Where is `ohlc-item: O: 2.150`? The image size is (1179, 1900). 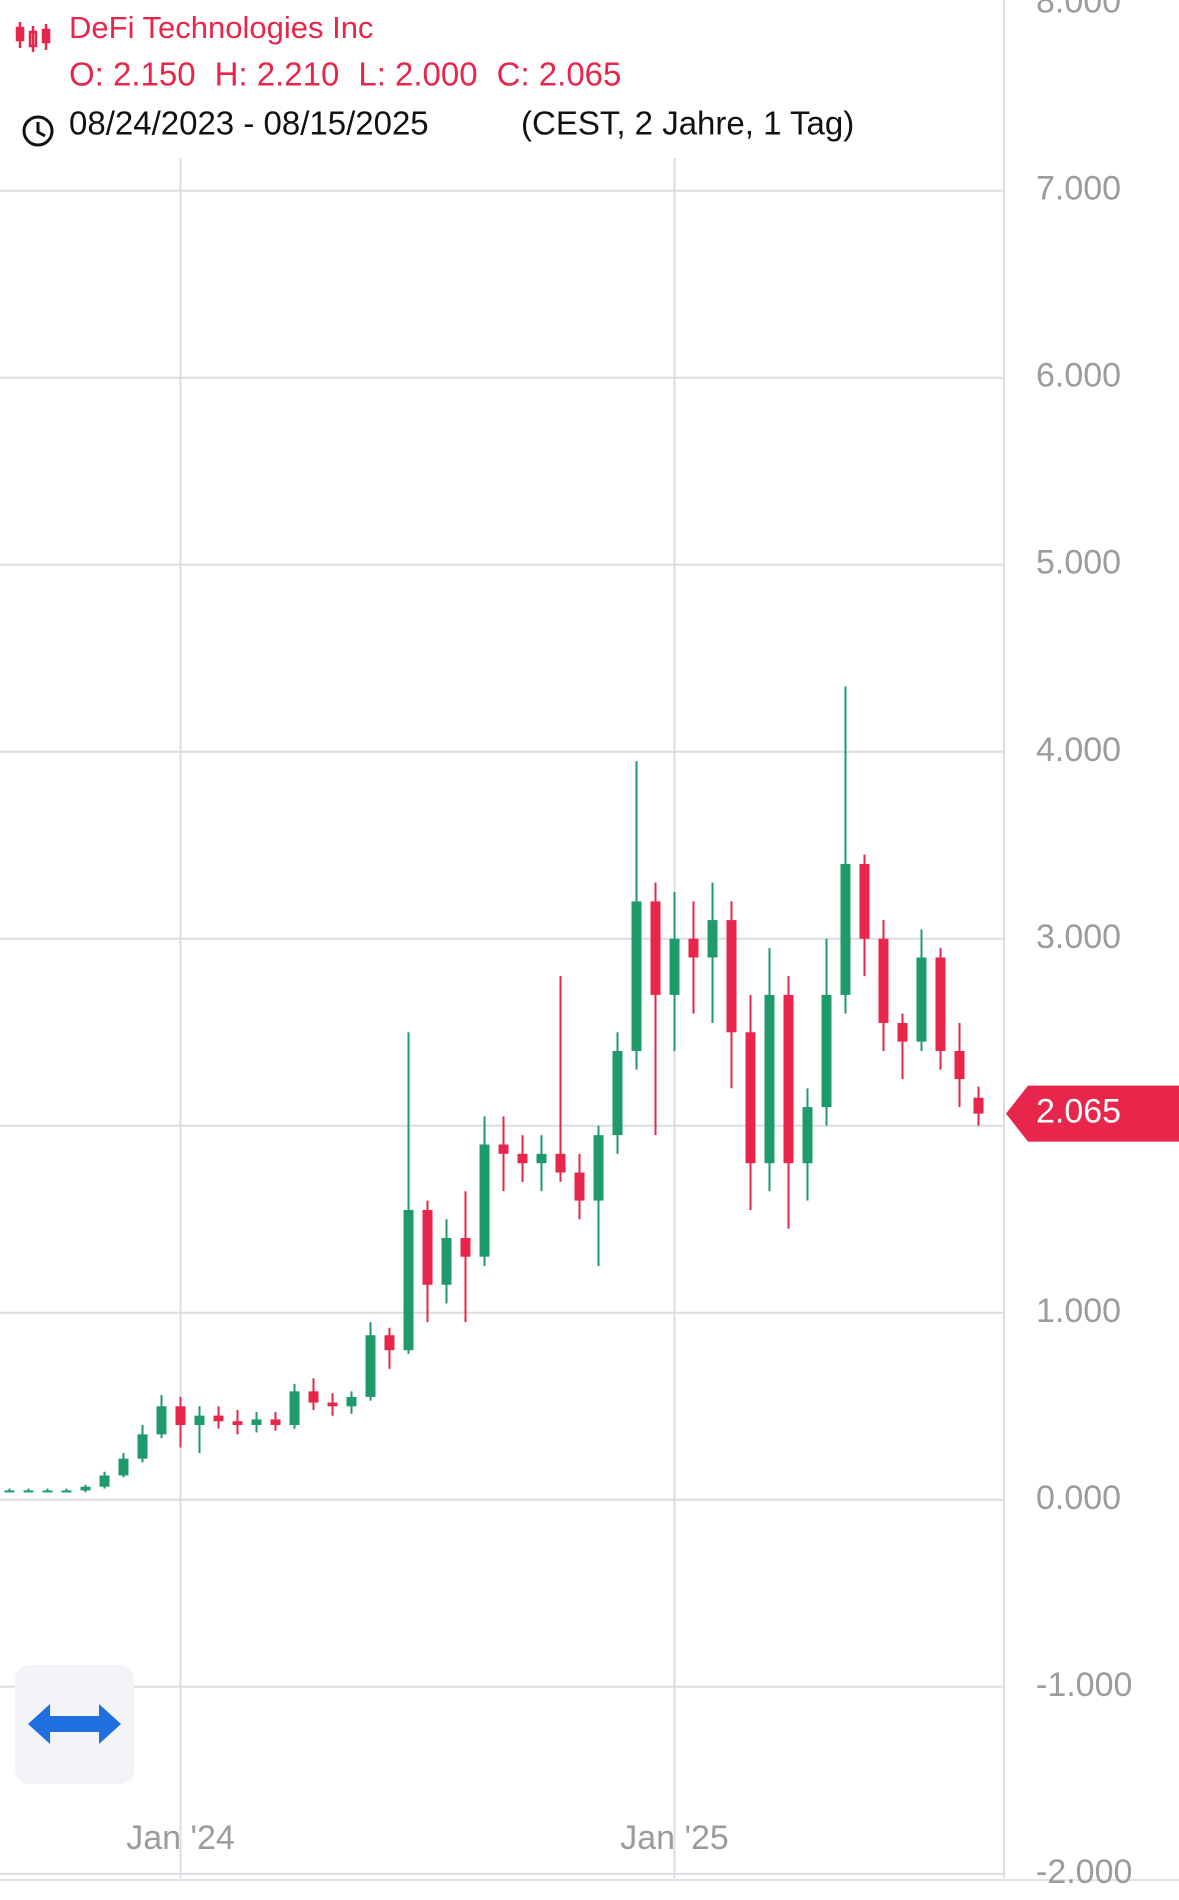
ohlc-item: O: 2.150 is located at coordinates (132, 74).